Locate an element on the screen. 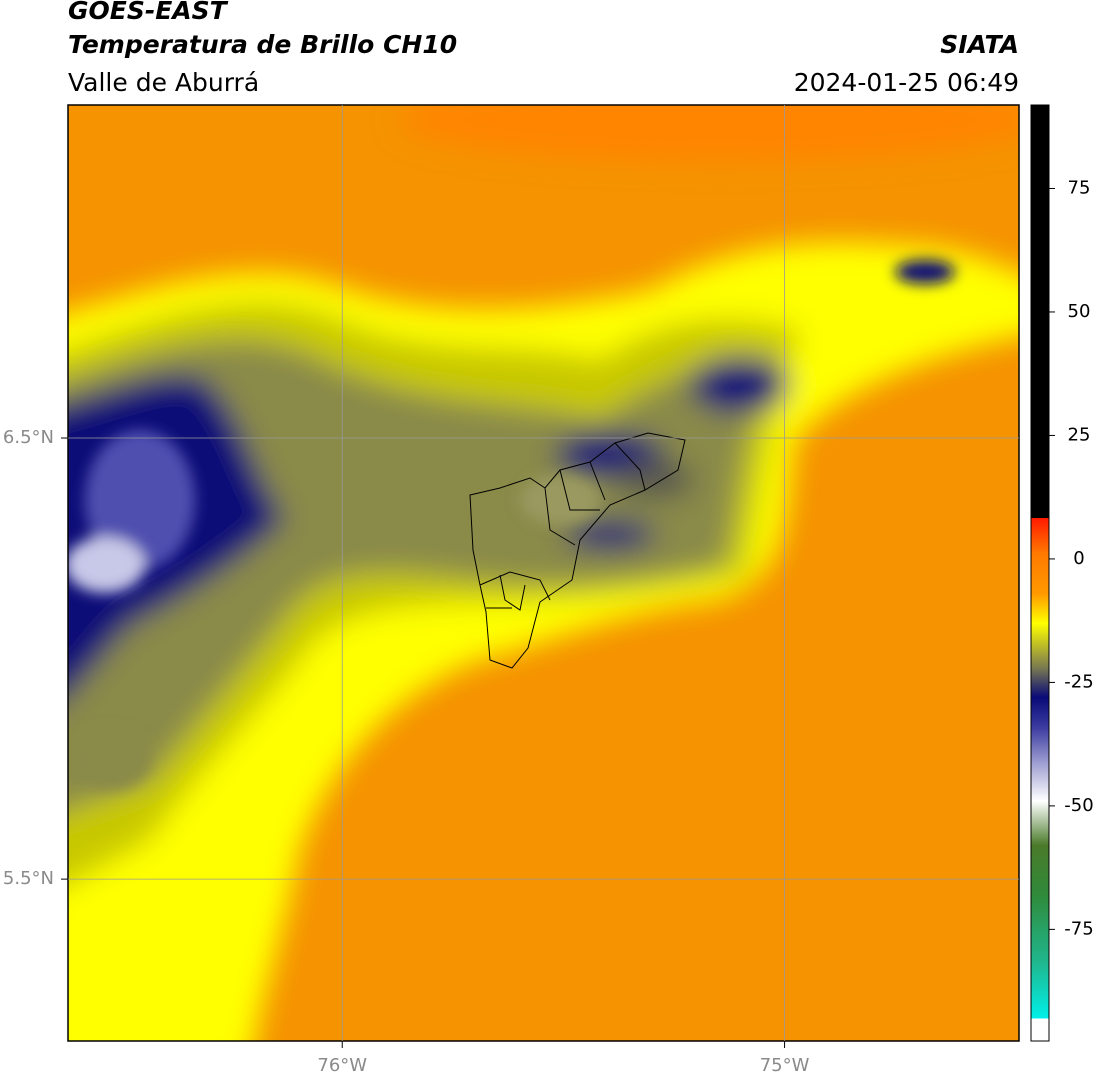  source: SIATA is located at coordinates (979, 44).